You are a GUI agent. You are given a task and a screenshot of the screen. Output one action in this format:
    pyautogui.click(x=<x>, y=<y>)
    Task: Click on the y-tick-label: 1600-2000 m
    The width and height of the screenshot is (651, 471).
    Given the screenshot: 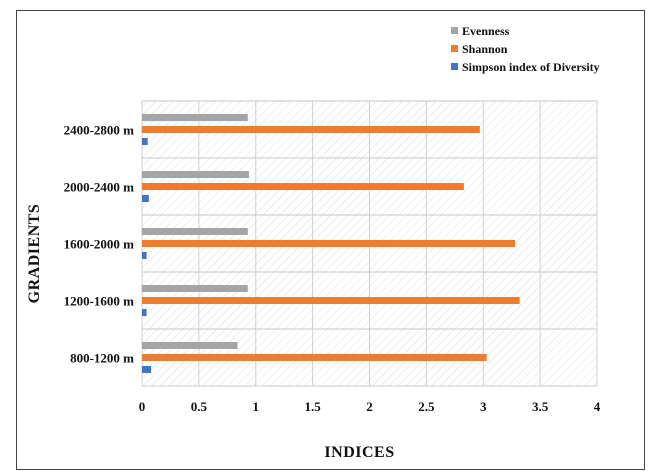 What is the action you would take?
    pyautogui.click(x=99, y=244)
    